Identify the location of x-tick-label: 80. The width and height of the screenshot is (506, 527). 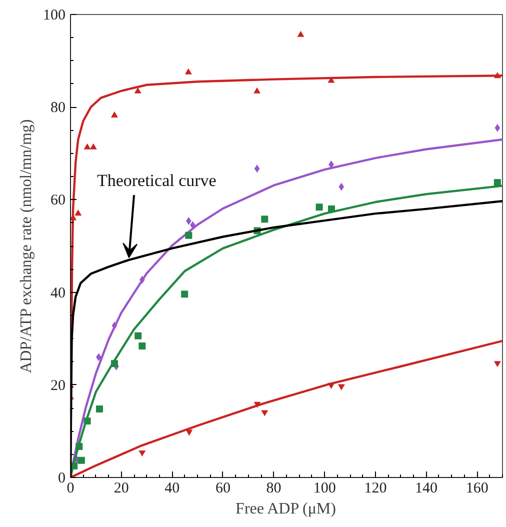
(274, 488).